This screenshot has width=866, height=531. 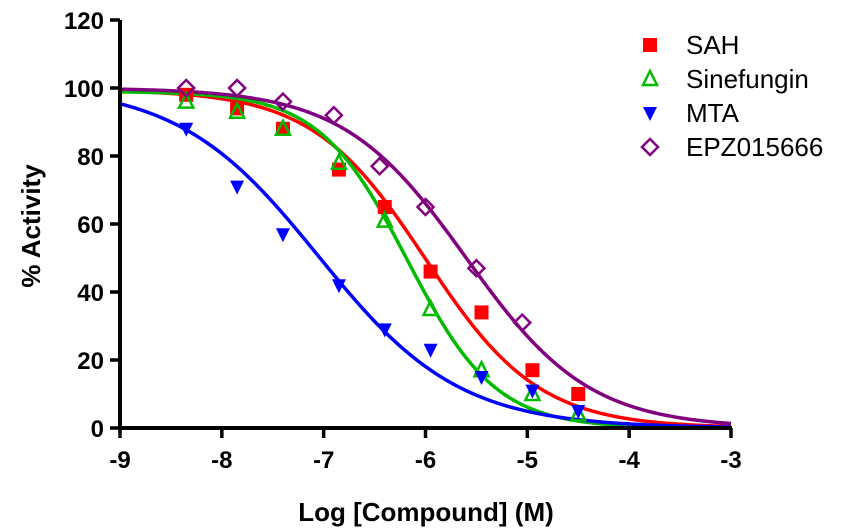 What do you see at coordinates (731, 96) in the screenshot?
I see `legend: SAH Sinefungin MTA EPZ015666` at bounding box center [731, 96].